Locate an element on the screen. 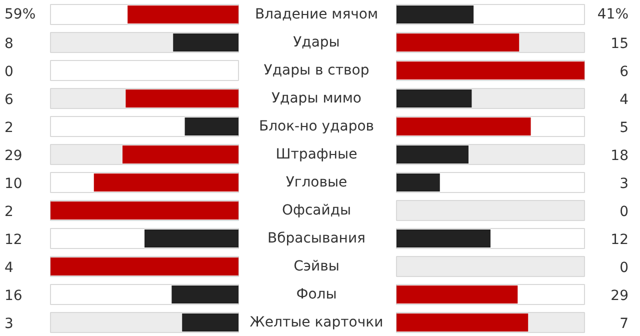 The width and height of the screenshot is (640, 336). data-label: 59% is located at coordinates (20, 14).